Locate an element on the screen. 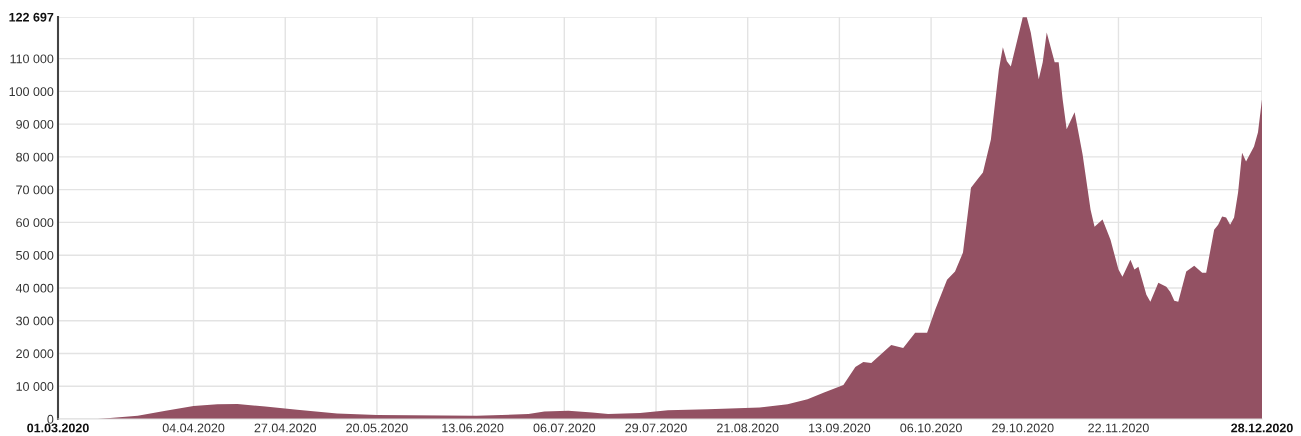  x-tick-label: 06.07.2020 is located at coordinates (564, 428).